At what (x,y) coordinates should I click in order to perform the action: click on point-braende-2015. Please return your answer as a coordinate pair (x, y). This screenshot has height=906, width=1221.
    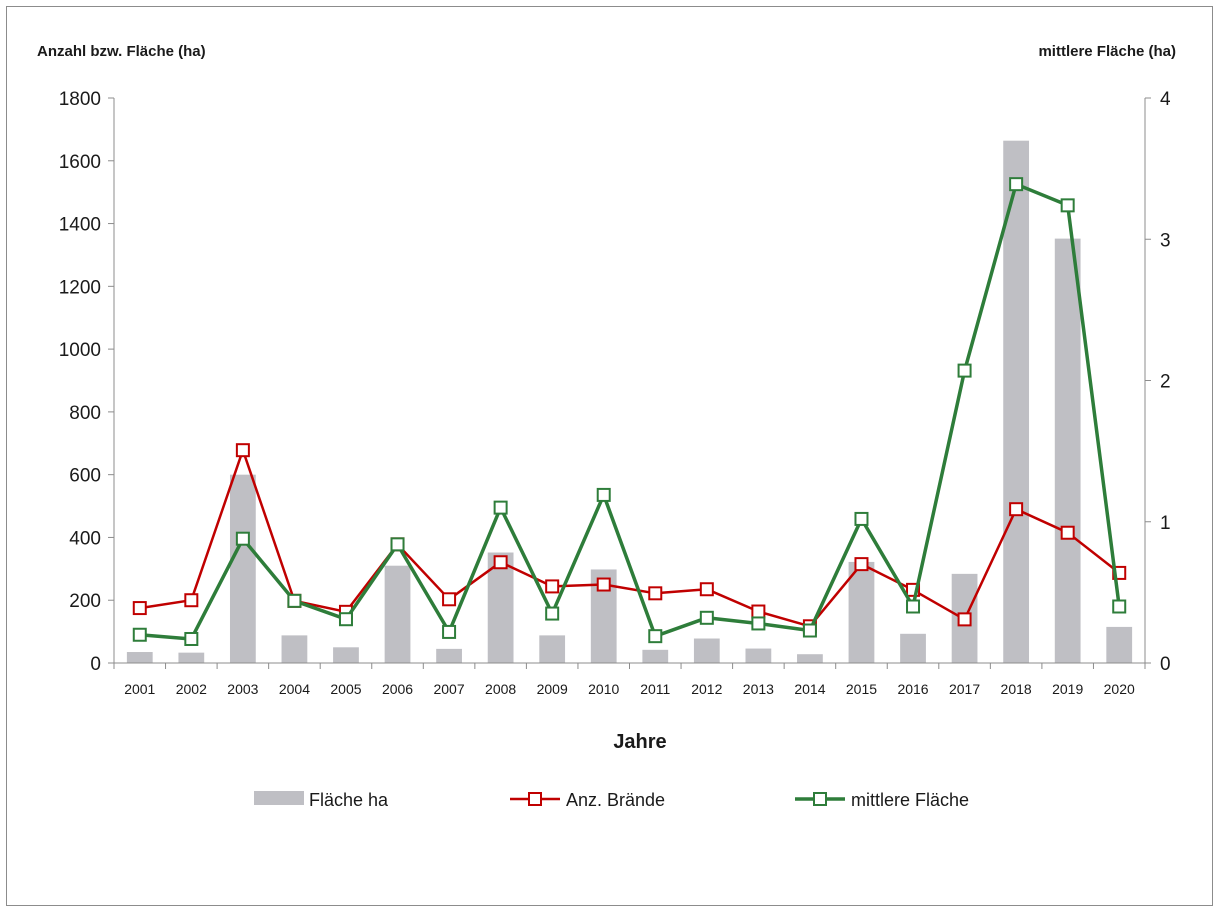
    Looking at the image, I should click on (861, 564).